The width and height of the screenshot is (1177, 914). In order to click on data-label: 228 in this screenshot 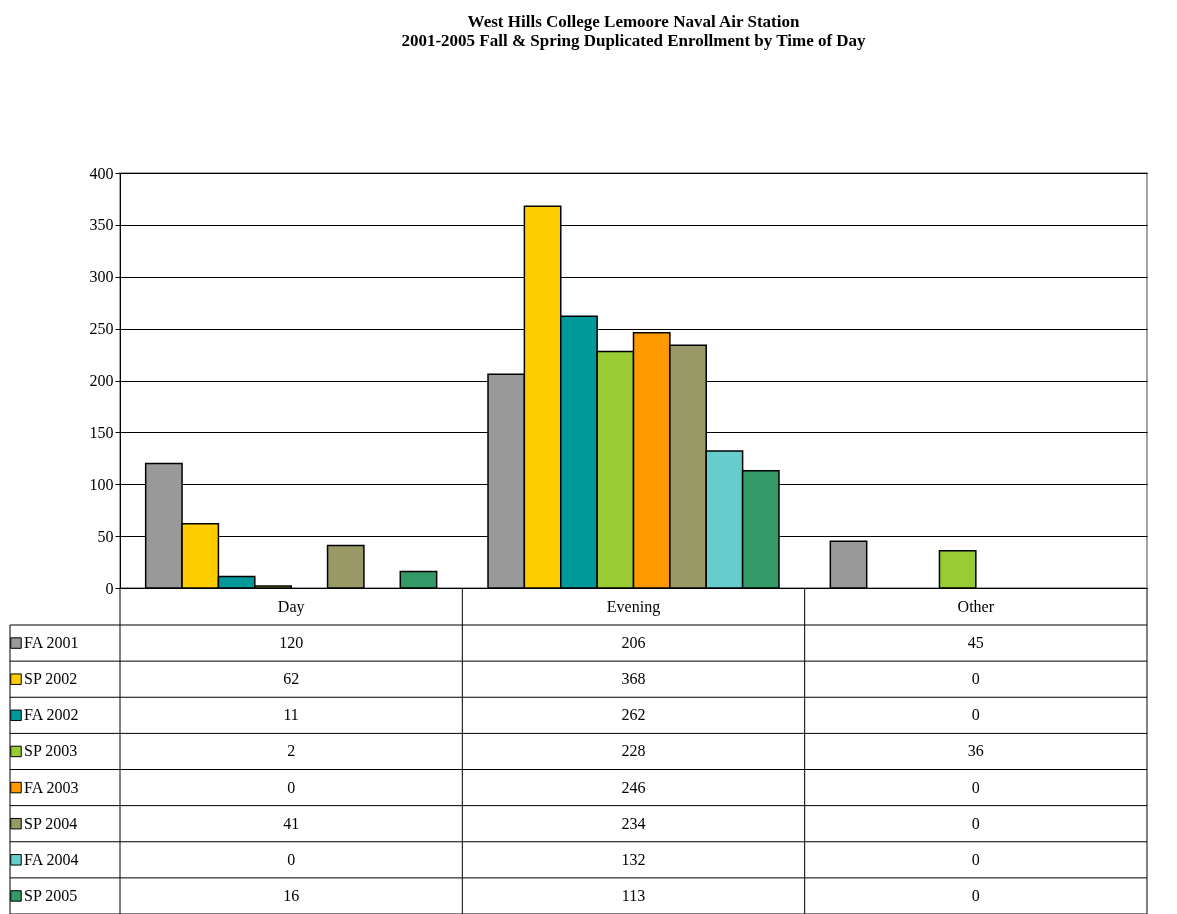, I will do `click(633, 751)`.